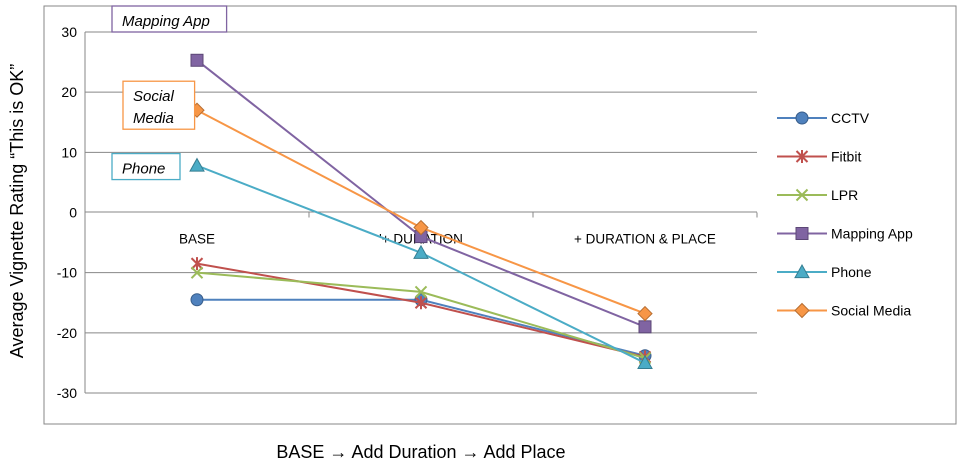 This screenshot has width=958, height=468. What do you see at coordinates (73, 213) in the screenshot?
I see `y-tick-label: 0` at bounding box center [73, 213].